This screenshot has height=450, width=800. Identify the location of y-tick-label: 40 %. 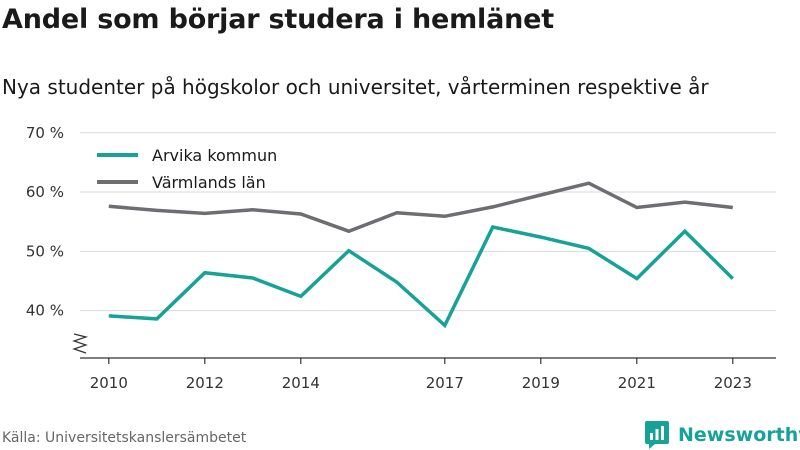
(45, 311).